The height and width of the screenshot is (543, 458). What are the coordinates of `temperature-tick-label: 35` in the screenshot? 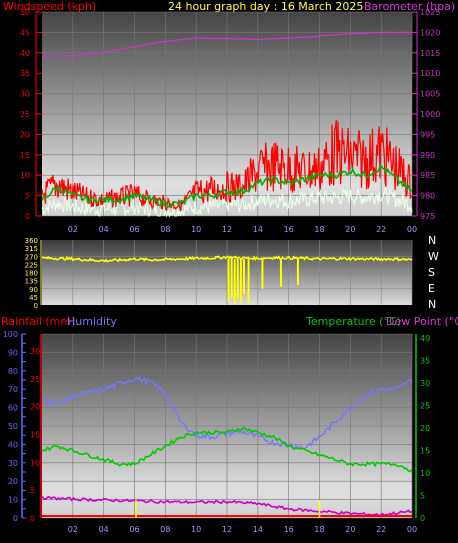 It's located at (425, 361).